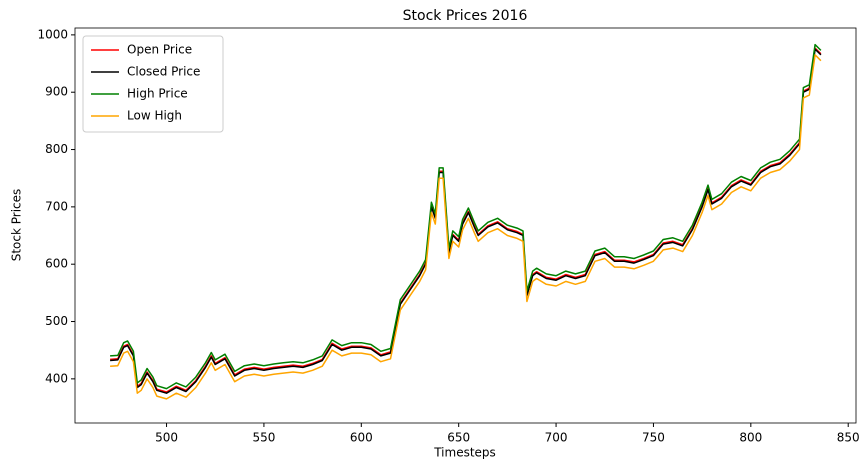 The width and height of the screenshot is (864, 470). I want to click on x-tick-label: 850, so click(848, 438).